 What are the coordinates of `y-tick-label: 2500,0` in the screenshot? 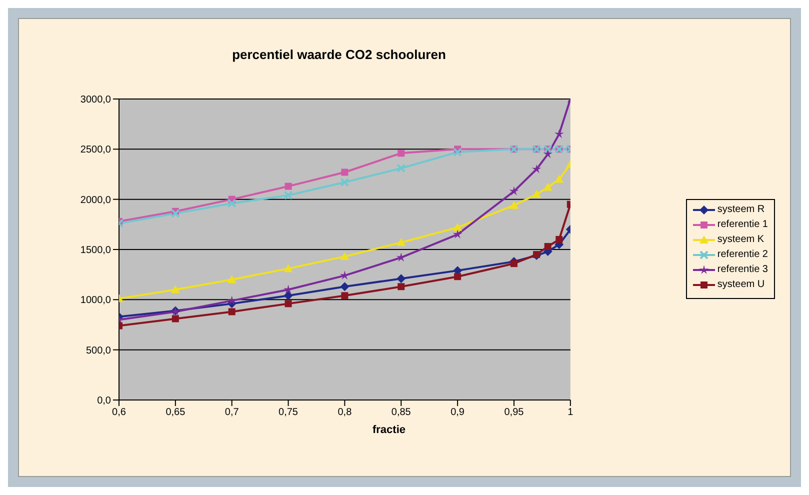 It's located at (96, 150).